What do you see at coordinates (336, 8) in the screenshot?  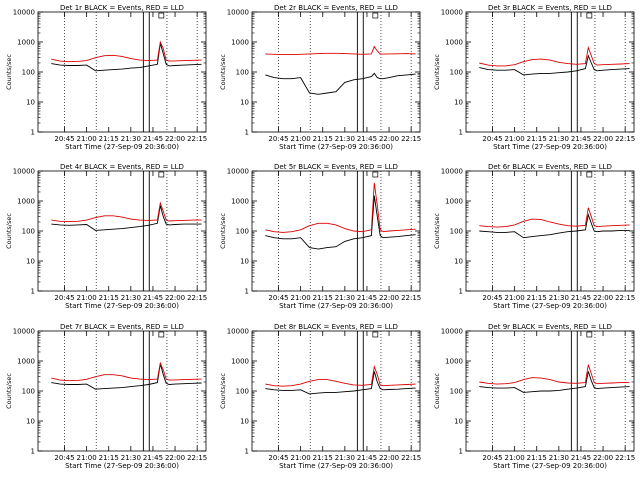 I see `panel-title: Det 2r BLACK = Events, RED = LLD` at bounding box center [336, 8].